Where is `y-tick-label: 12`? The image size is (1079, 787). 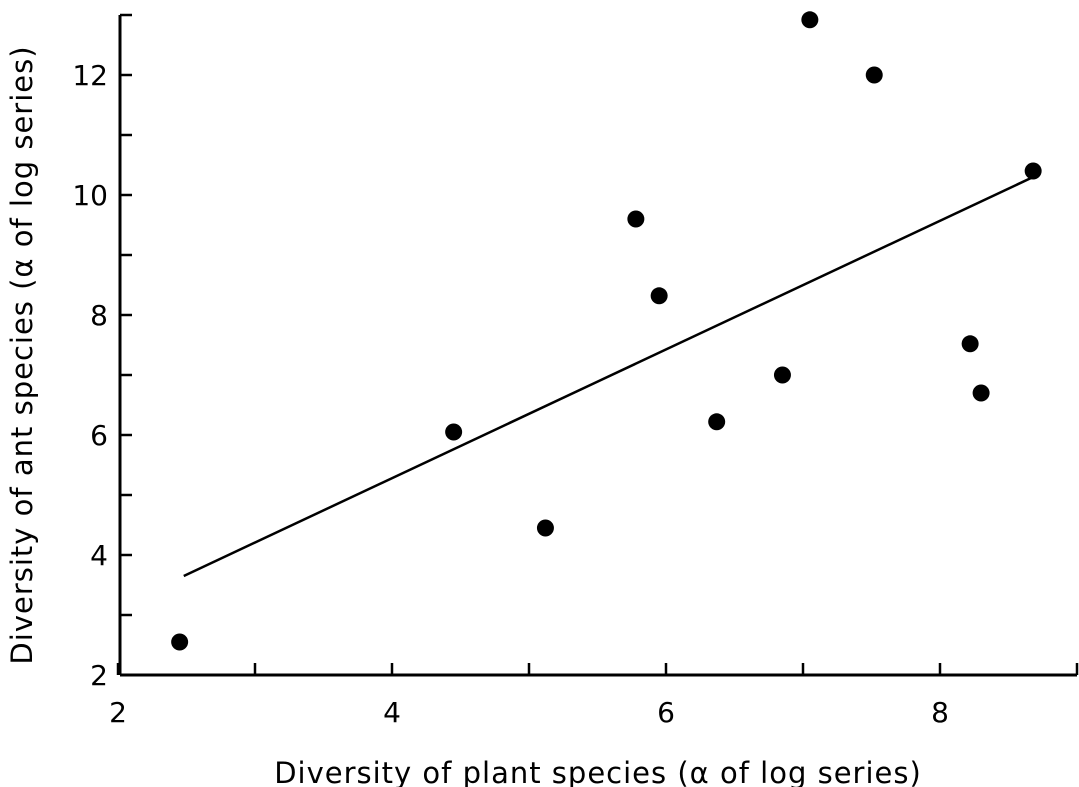 y-tick-label: 12 is located at coordinates (90, 75).